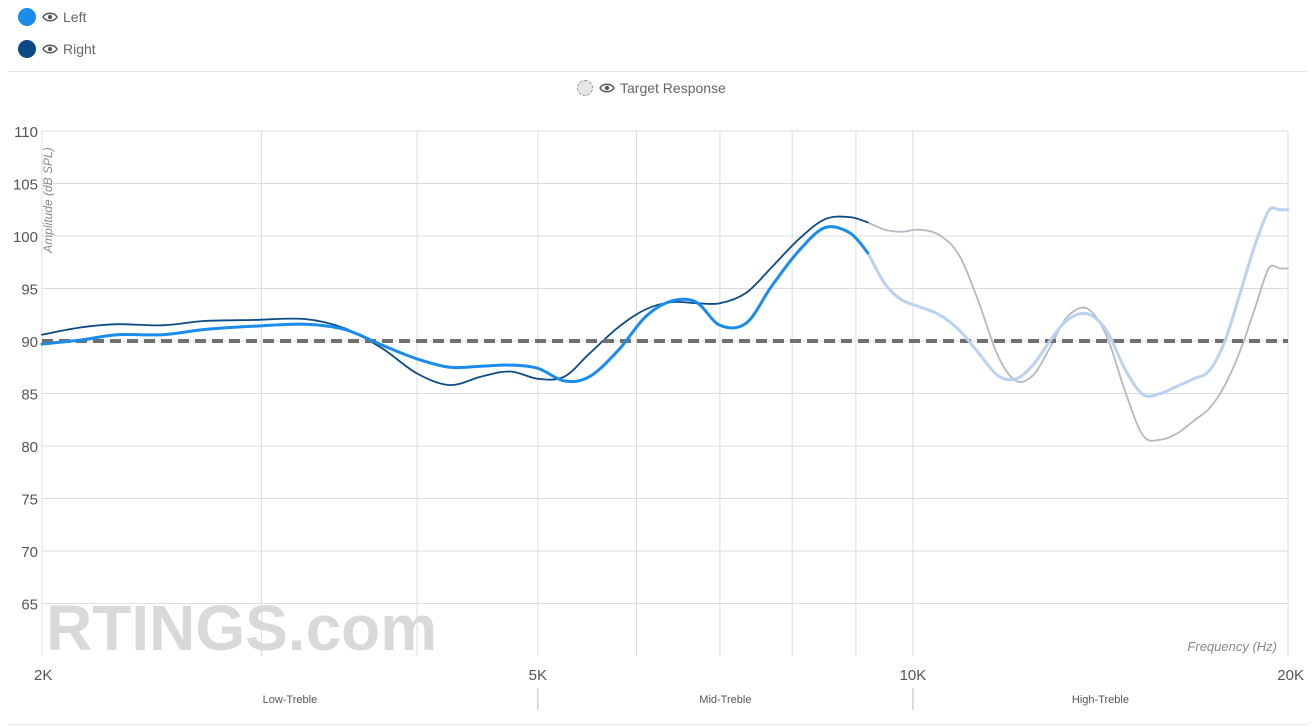  Describe the element at coordinates (79, 49) in the screenshot. I see `legend-label-right: Right` at that location.